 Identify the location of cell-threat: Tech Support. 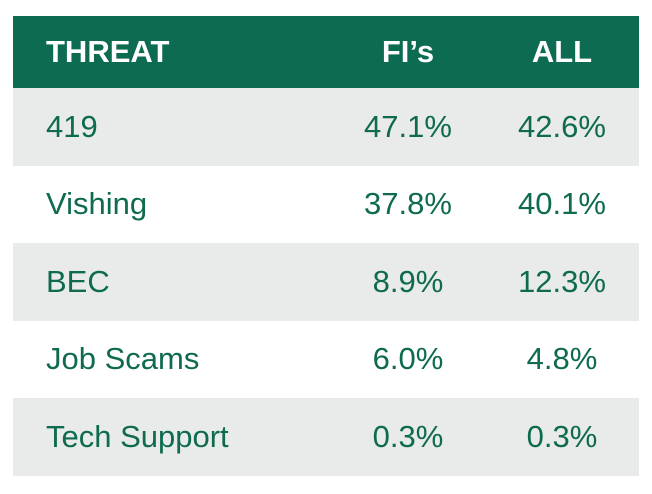
(137, 436).